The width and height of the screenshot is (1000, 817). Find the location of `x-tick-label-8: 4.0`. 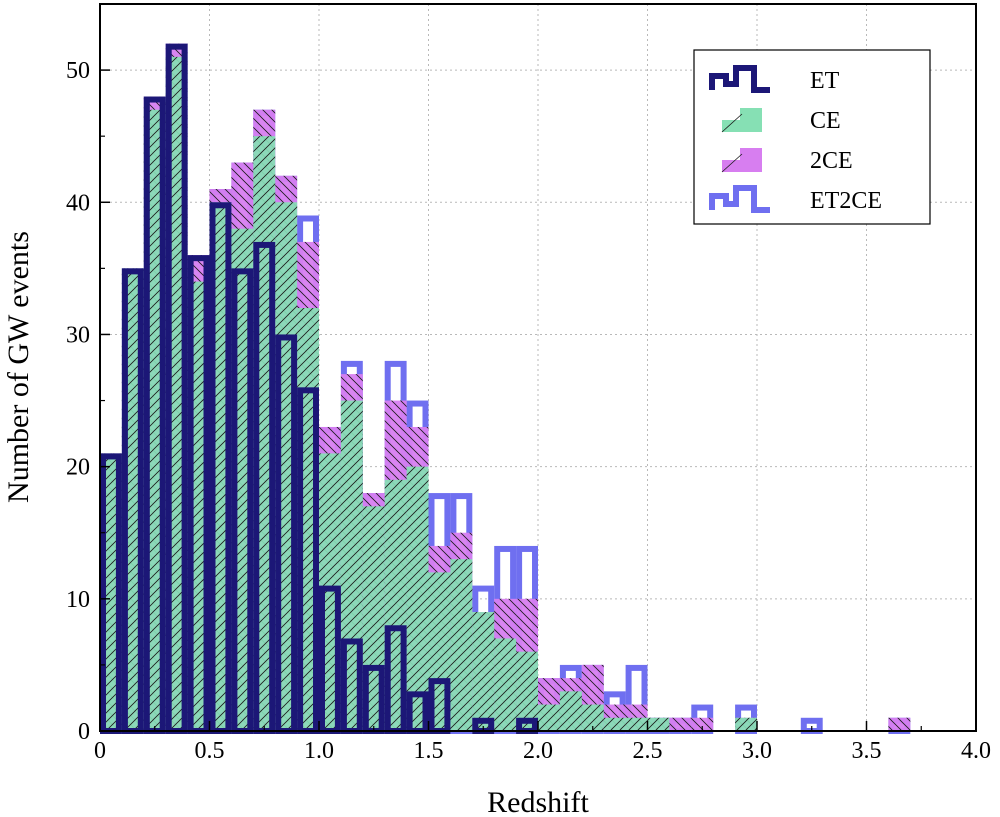

x-tick-label-8: 4.0 is located at coordinates (976, 751).